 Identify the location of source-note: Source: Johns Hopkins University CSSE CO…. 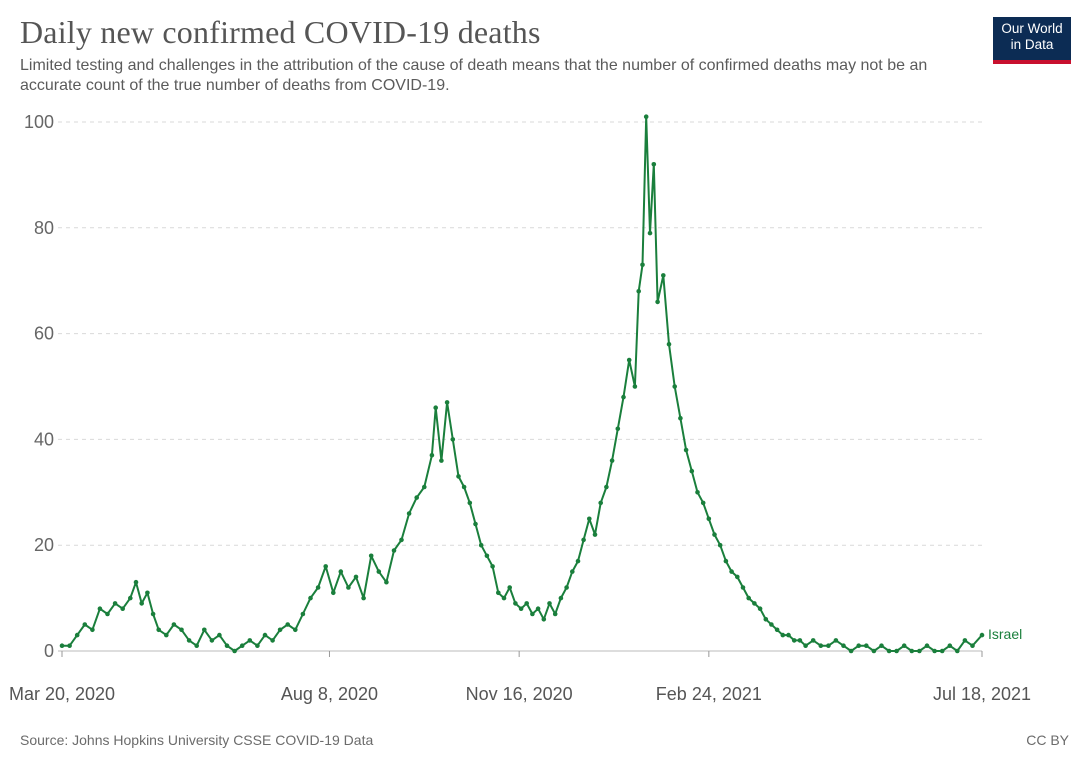
(197, 740).